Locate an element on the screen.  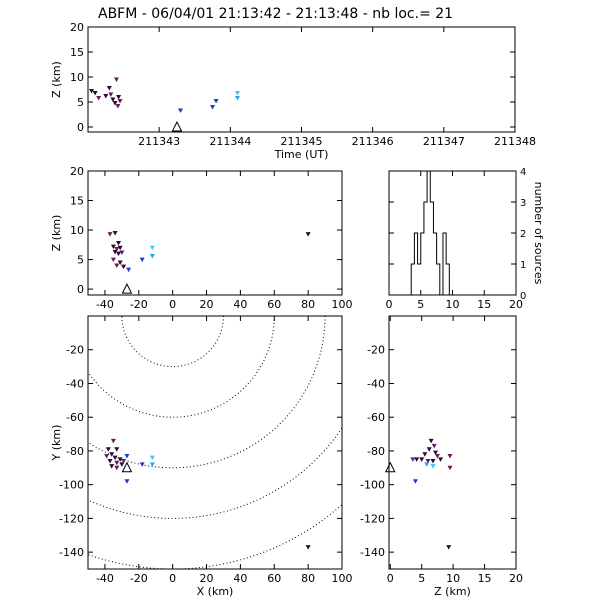
range-contour is located at coordinates (207, 392).